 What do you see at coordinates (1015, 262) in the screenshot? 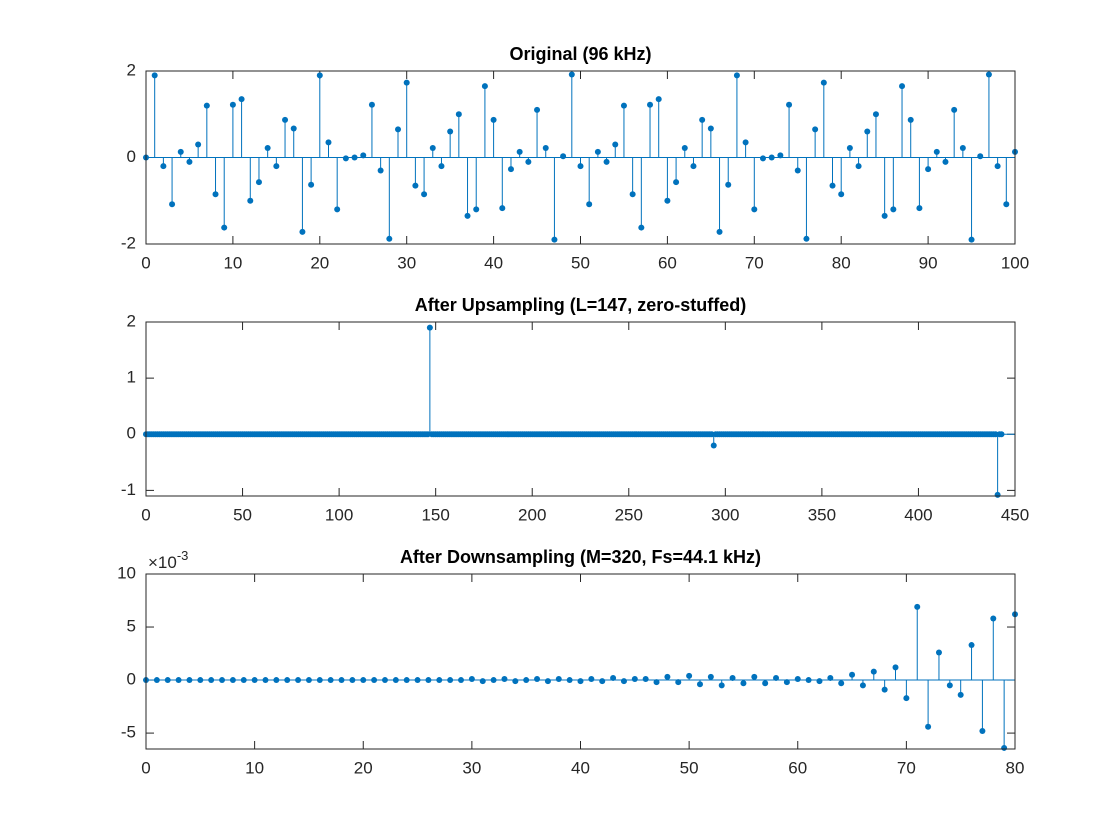
I see `x-tick-label: 100` at bounding box center [1015, 262].